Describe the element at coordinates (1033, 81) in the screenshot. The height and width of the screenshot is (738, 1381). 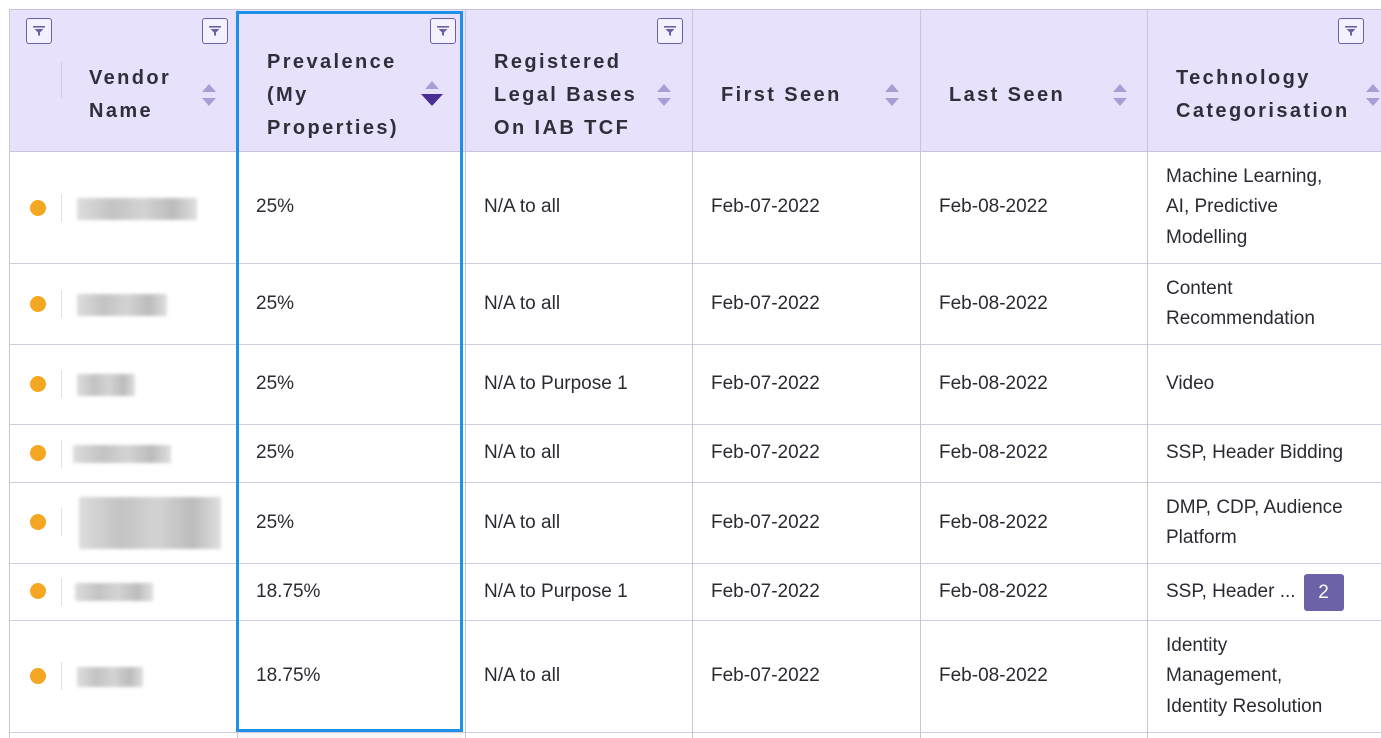
I see `header-last-seen: Last Seen` at that location.